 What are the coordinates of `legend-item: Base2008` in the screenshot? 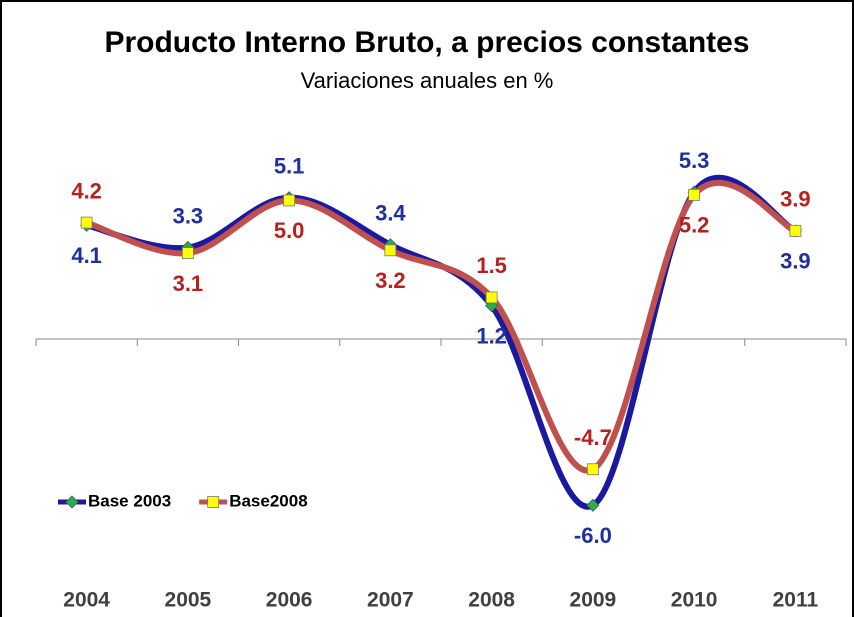 It's located at (253, 500).